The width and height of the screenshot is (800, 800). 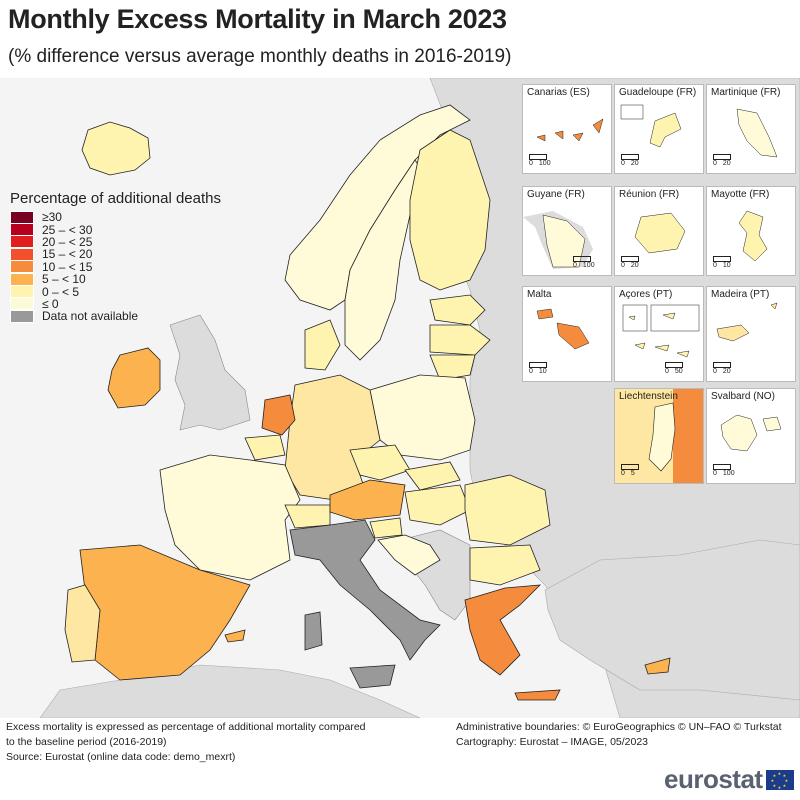 I want to click on inset-label: Açores (PT), so click(x=646, y=294).